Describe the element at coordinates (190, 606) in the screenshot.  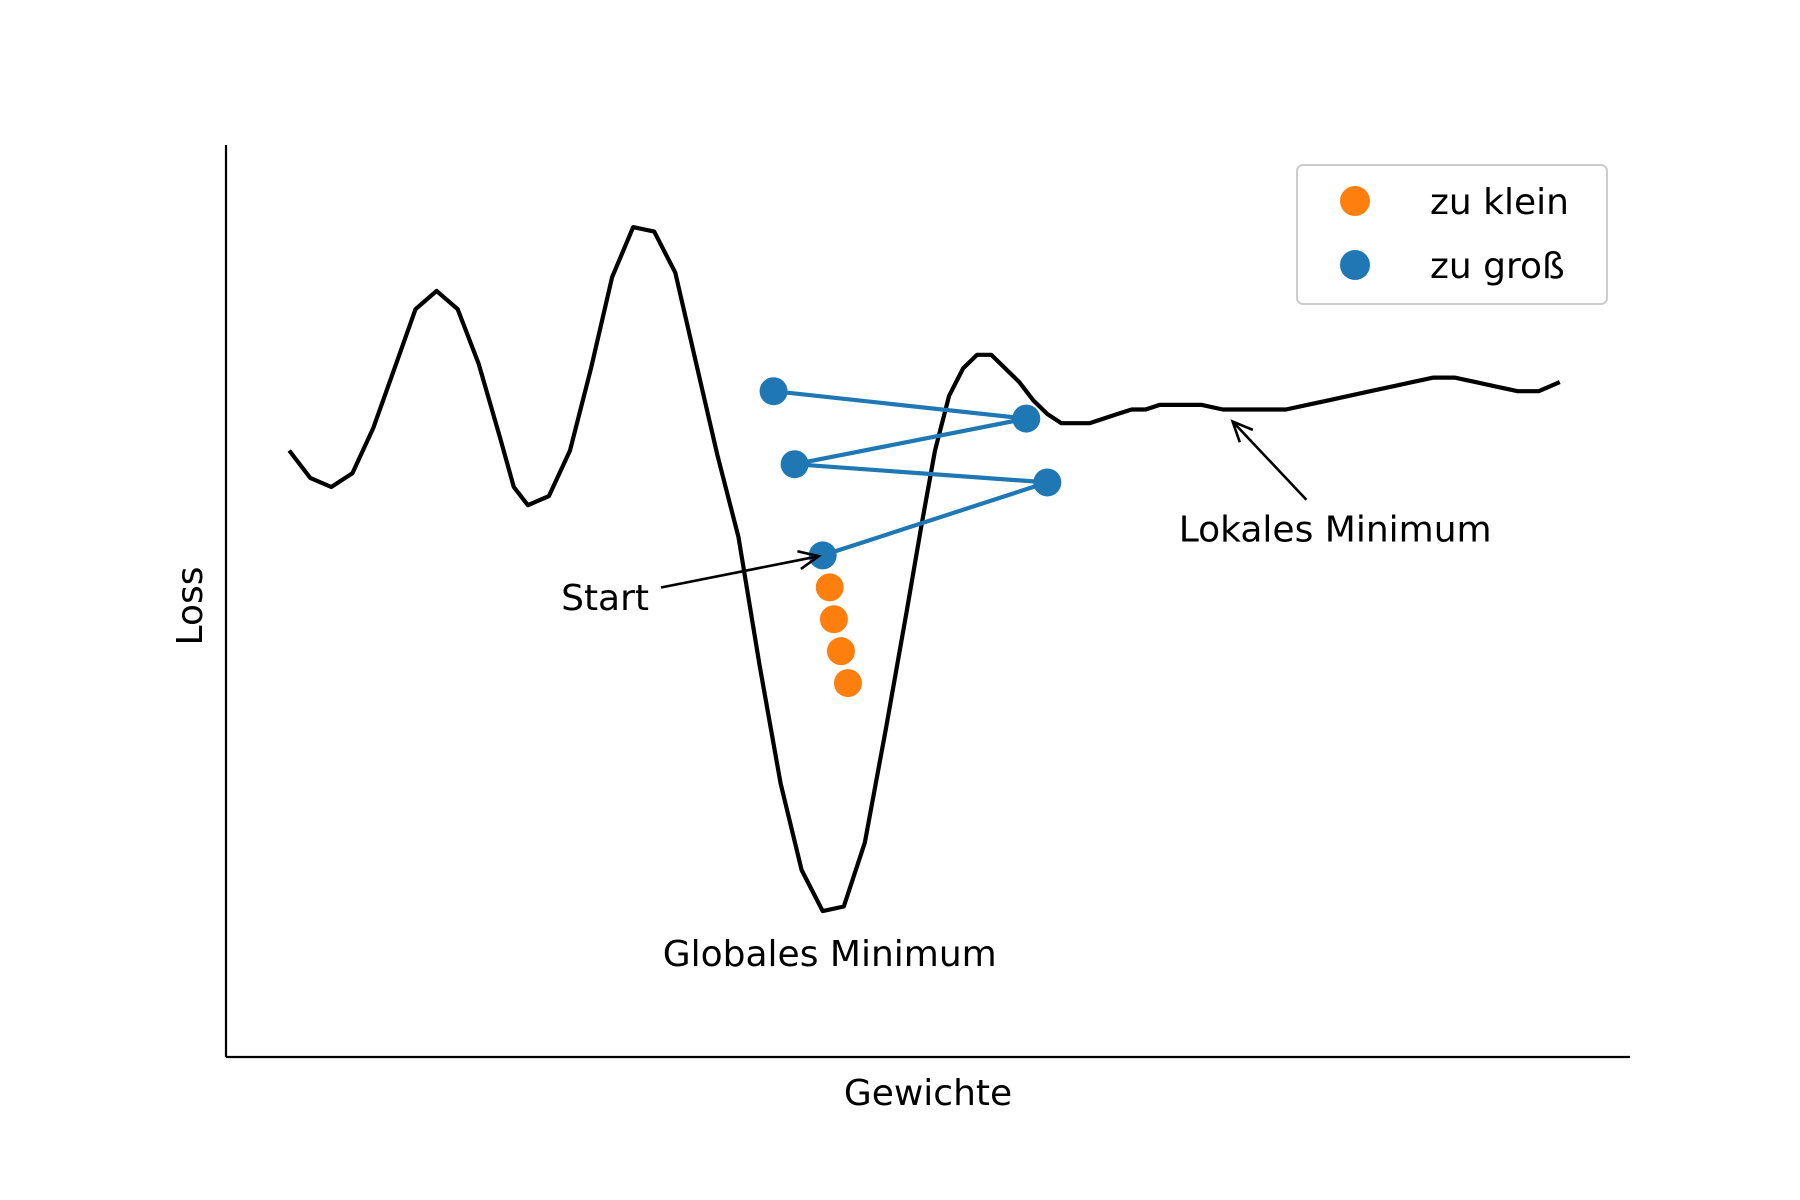
I see `y-axis-label: Loss` at that location.